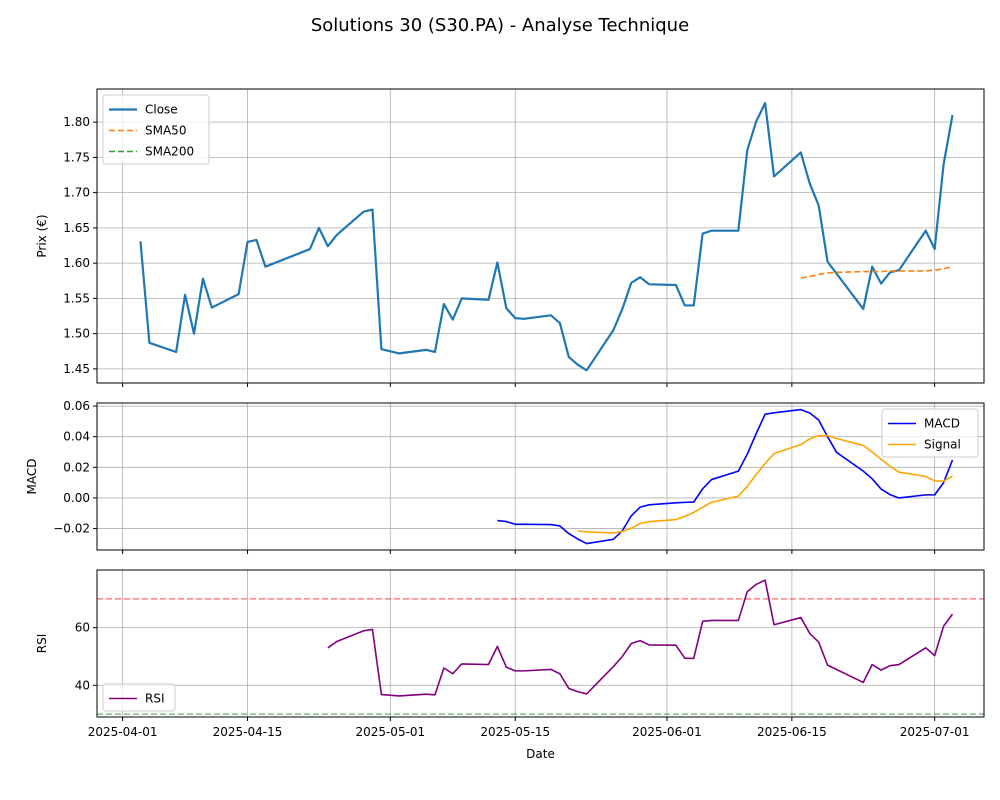 The height and width of the screenshot is (800, 1000). What do you see at coordinates (876, 272) in the screenshot?
I see `series-line-sma50` at bounding box center [876, 272].